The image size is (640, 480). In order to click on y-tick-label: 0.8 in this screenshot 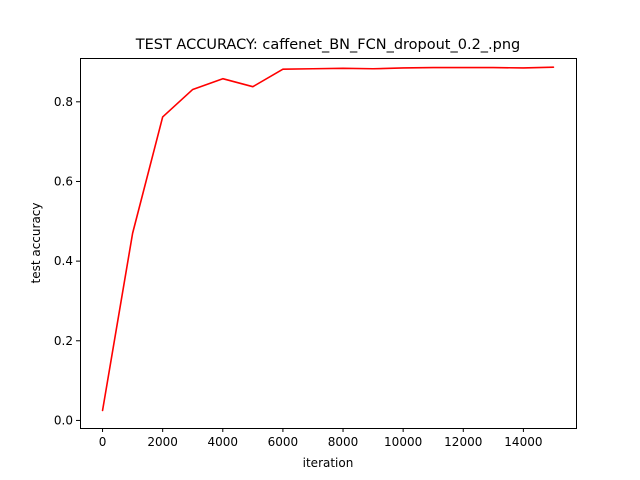, I will do `click(63, 102)`.